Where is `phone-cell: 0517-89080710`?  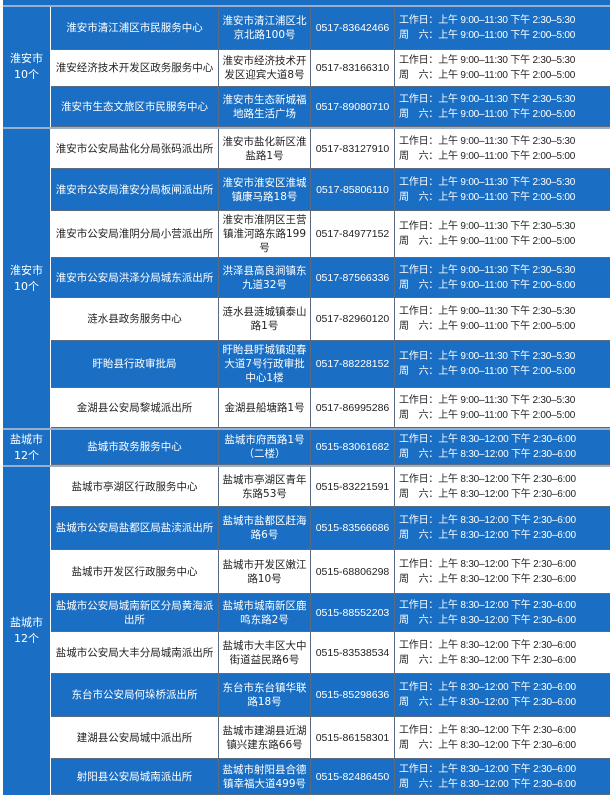
phone-cell: 0517-89080710 is located at coordinates (353, 106).